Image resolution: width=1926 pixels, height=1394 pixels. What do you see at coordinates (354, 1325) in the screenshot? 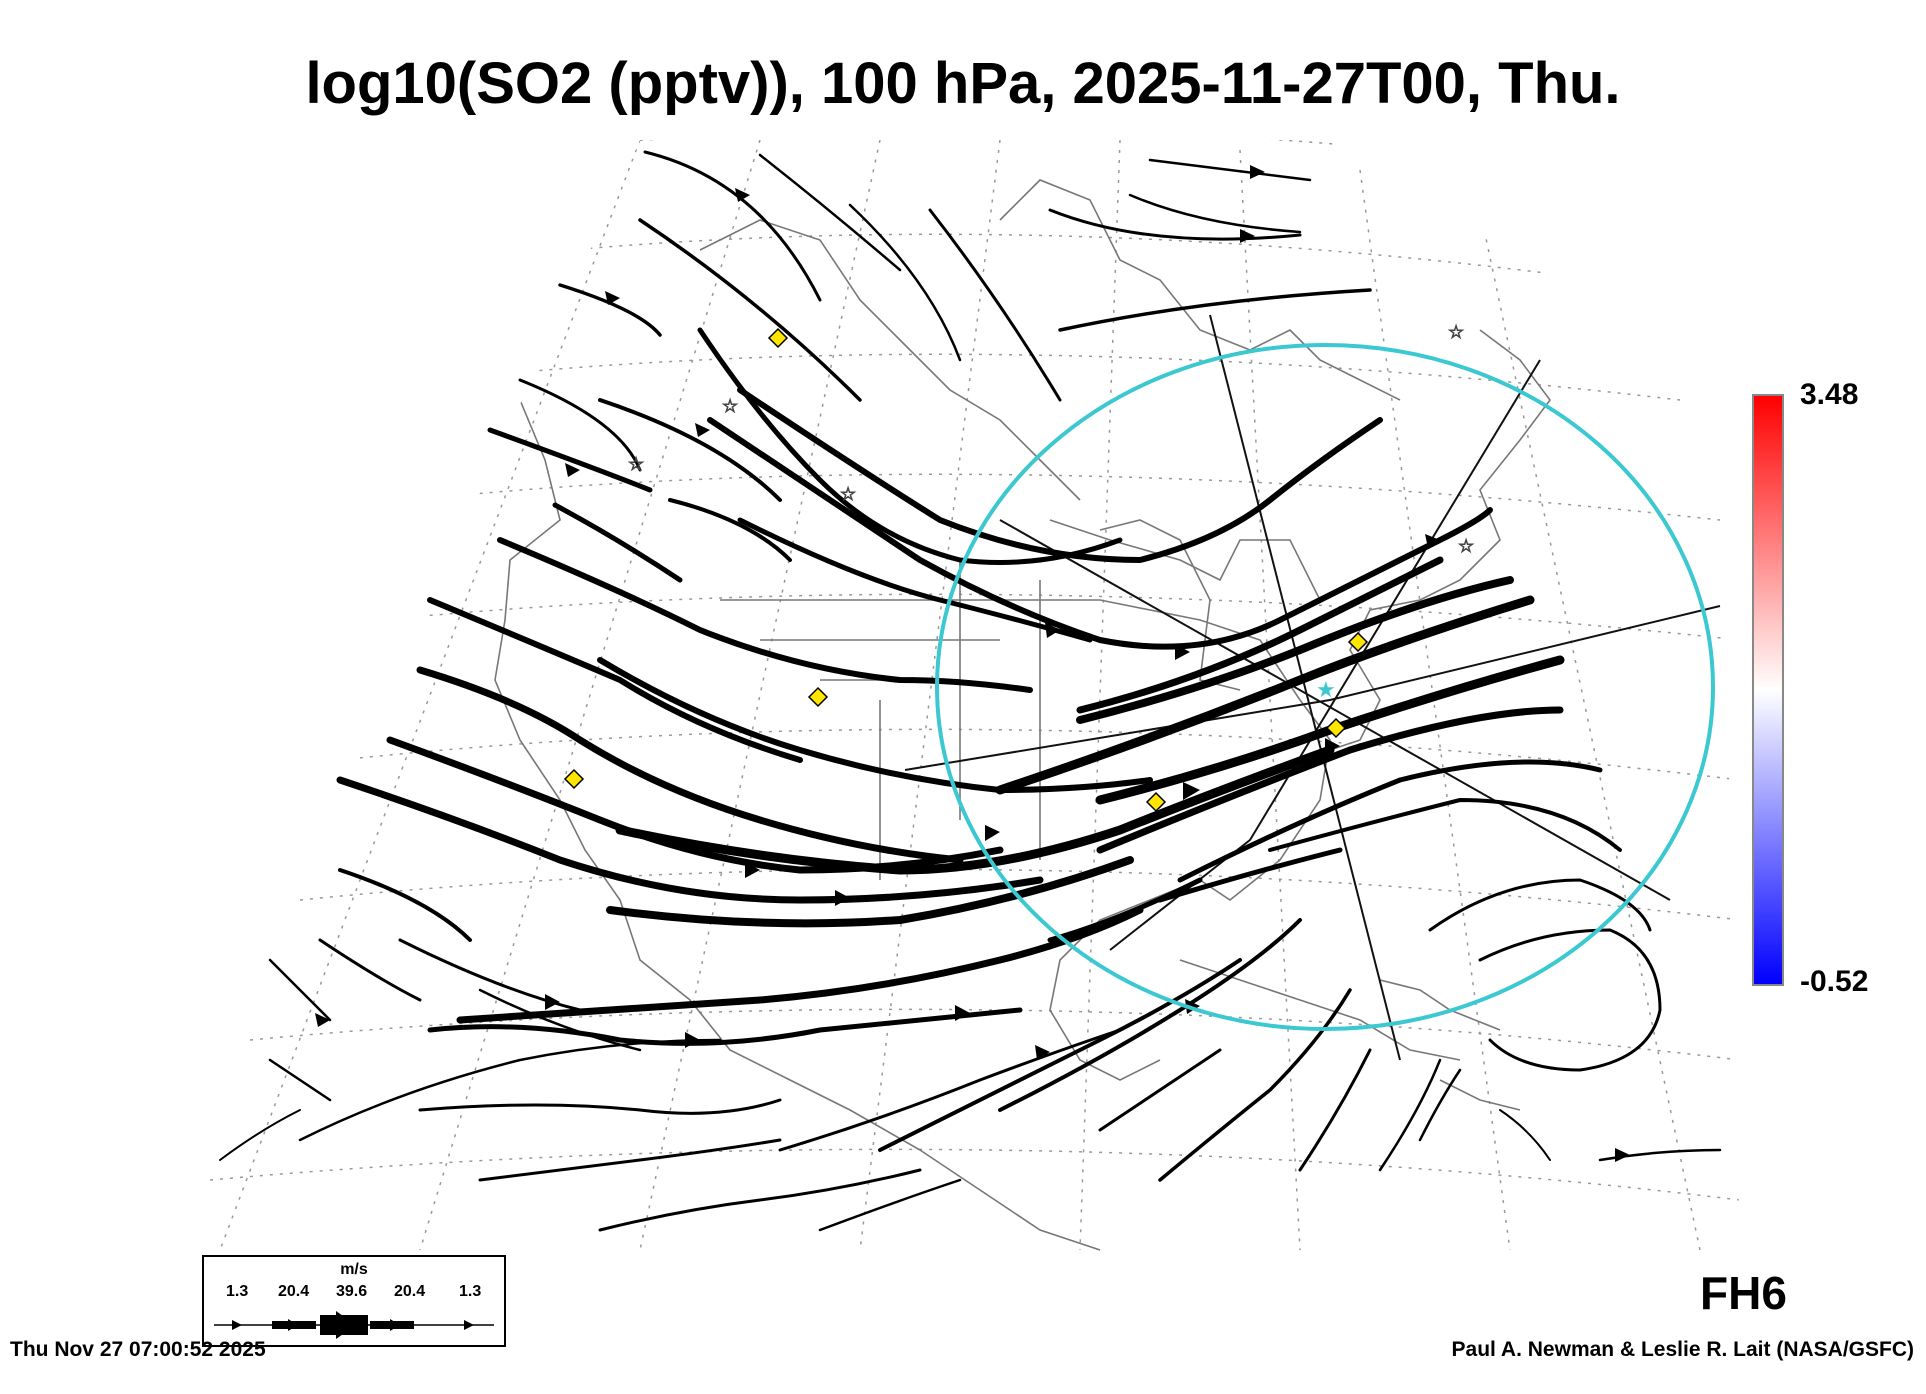
I see `legend-arrow-sample` at bounding box center [354, 1325].